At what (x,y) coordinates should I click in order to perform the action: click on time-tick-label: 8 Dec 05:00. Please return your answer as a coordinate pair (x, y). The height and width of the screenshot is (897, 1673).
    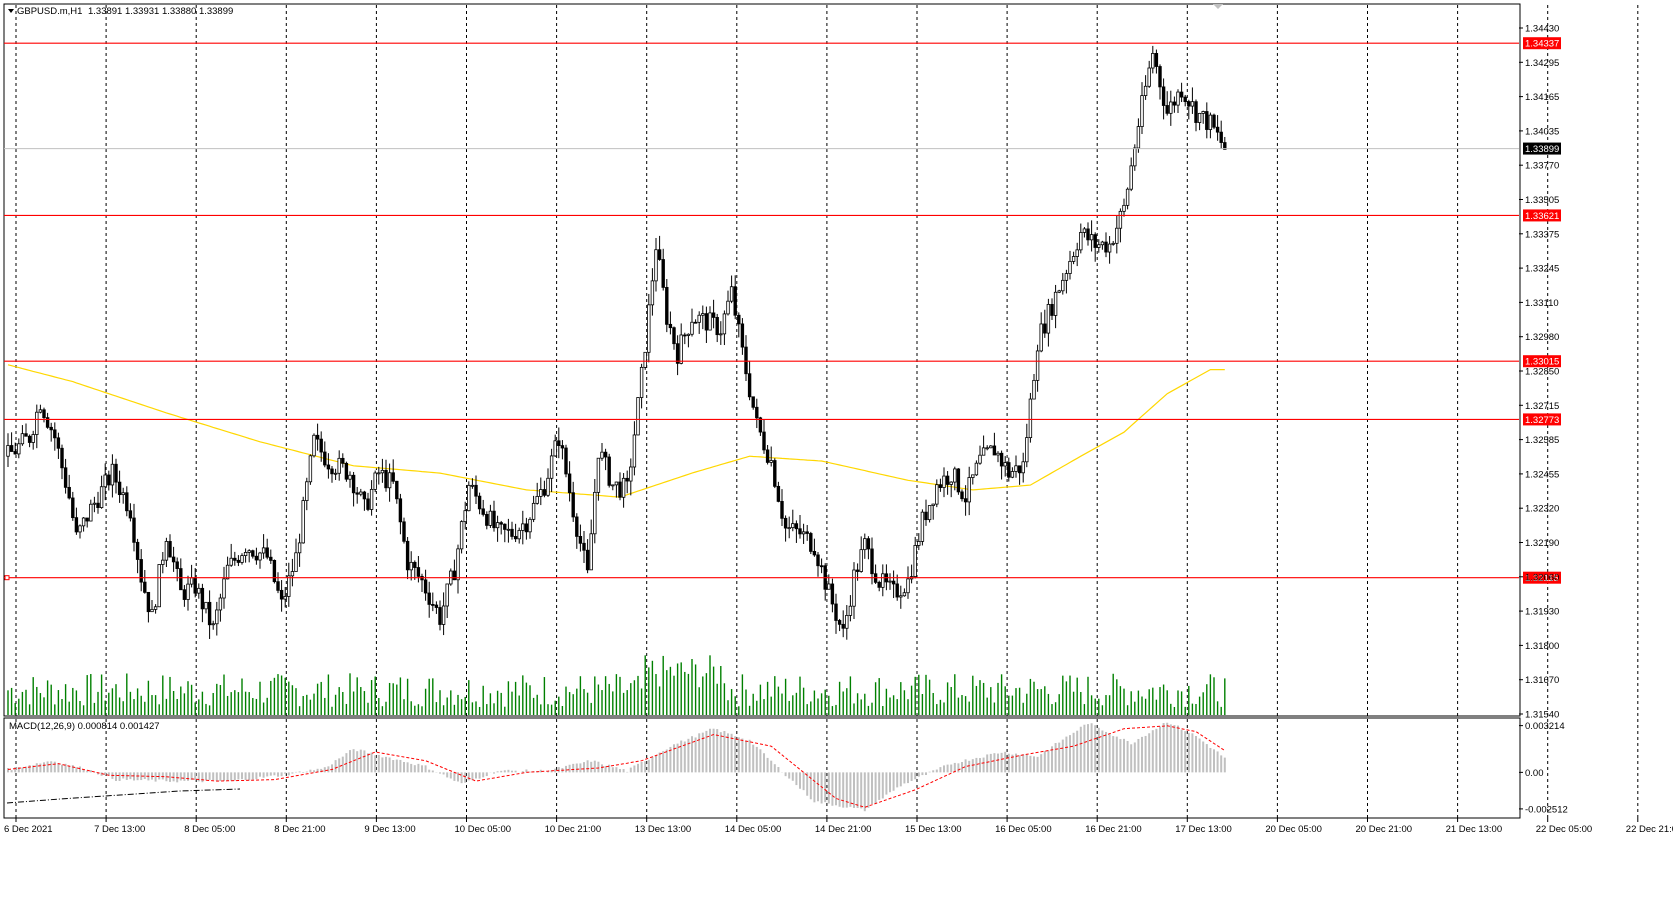
    Looking at the image, I should click on (209, 829).